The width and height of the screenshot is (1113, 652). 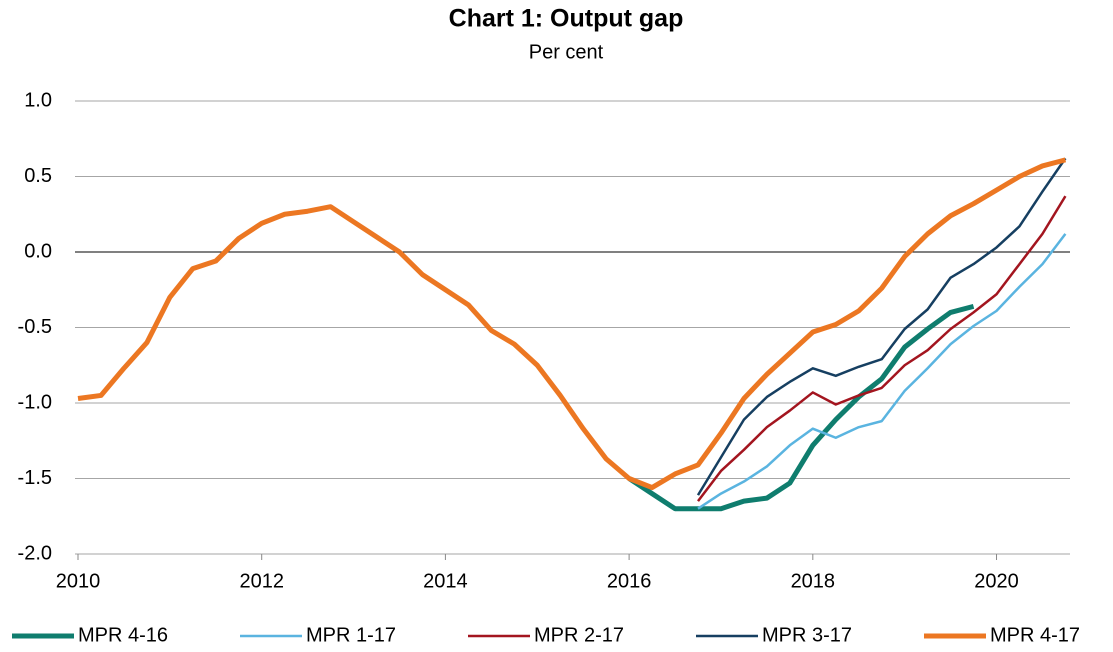 I want to click on x-tick-label: 2012, so click(x=261, y=581).